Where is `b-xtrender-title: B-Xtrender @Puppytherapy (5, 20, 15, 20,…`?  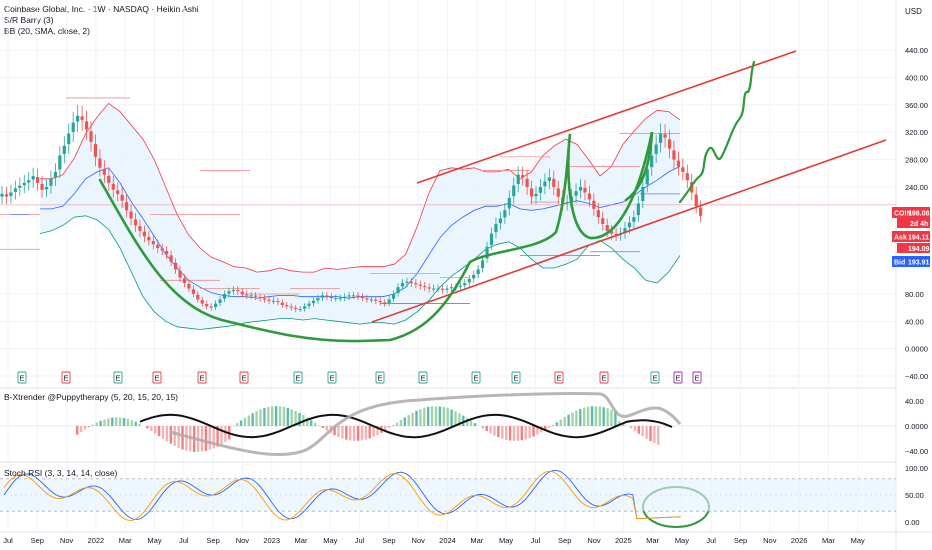
b-xtrender-title: B-Xtrender @Puppytherapy (5, 20, 15, 20,… is located at coordinates (91, 397).